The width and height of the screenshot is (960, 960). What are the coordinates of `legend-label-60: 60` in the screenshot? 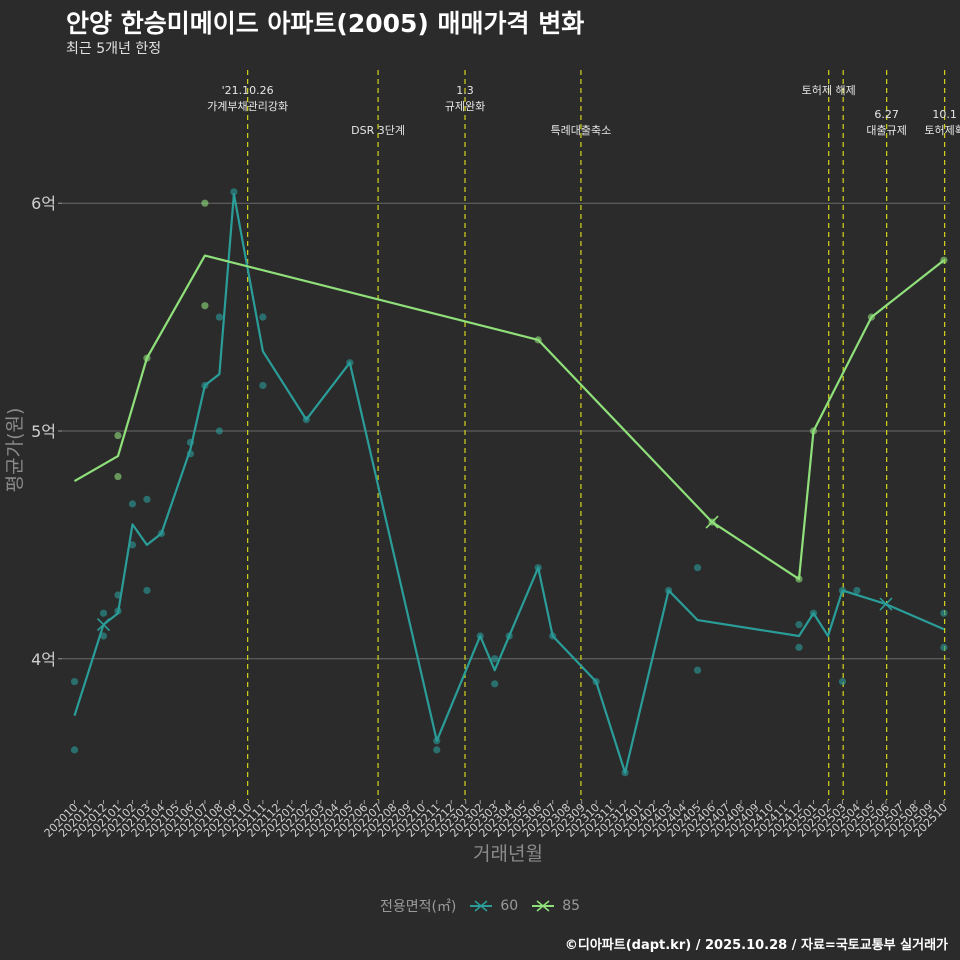 It's located at (509, 906).